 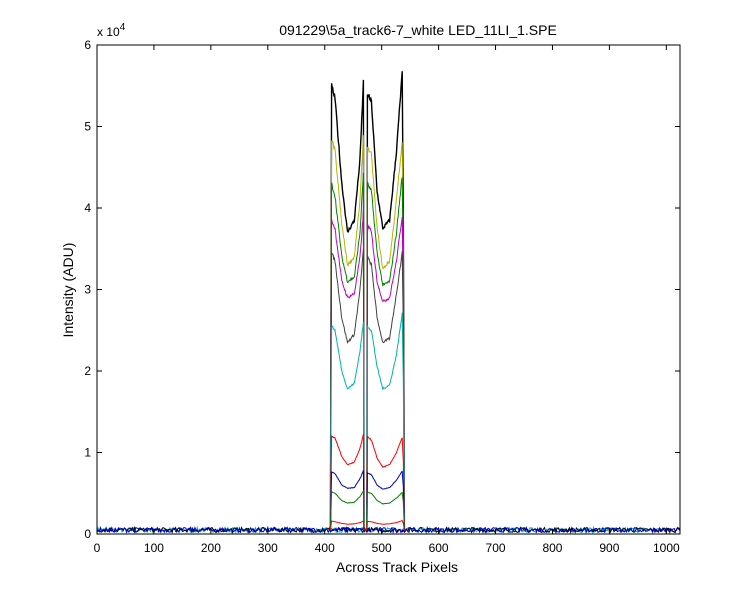 I want to click on x-tick-label: 300, so click(x=268, y=548).